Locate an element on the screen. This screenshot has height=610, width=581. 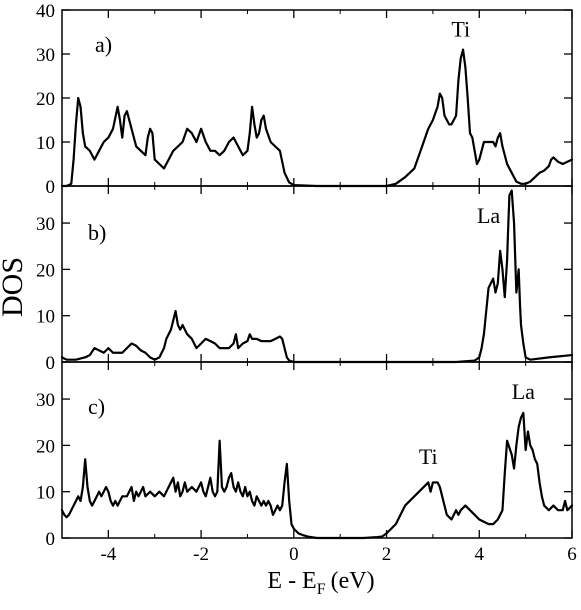
y-axis-label: DOS is located at coordinates (14, 287).